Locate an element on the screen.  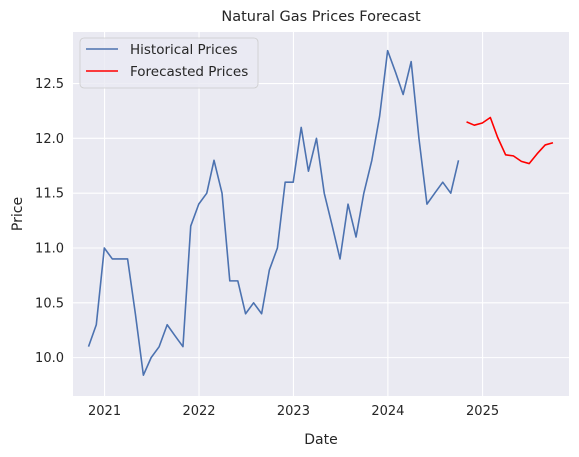
x-tick-labels: 2021 2022 2023 2024 2025 is located at coordinates (293, 411).